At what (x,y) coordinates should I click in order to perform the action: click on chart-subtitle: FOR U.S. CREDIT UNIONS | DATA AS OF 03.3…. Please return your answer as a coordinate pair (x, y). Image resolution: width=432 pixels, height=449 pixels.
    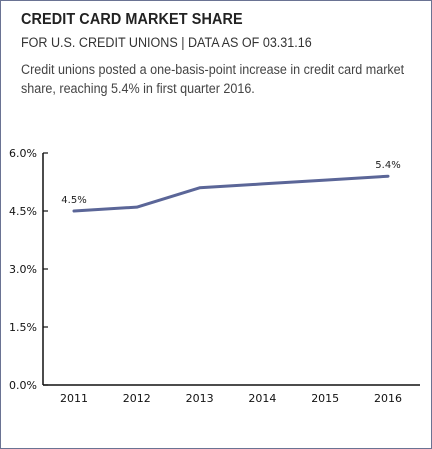
    Looking at the image, I should click on (166, 42).